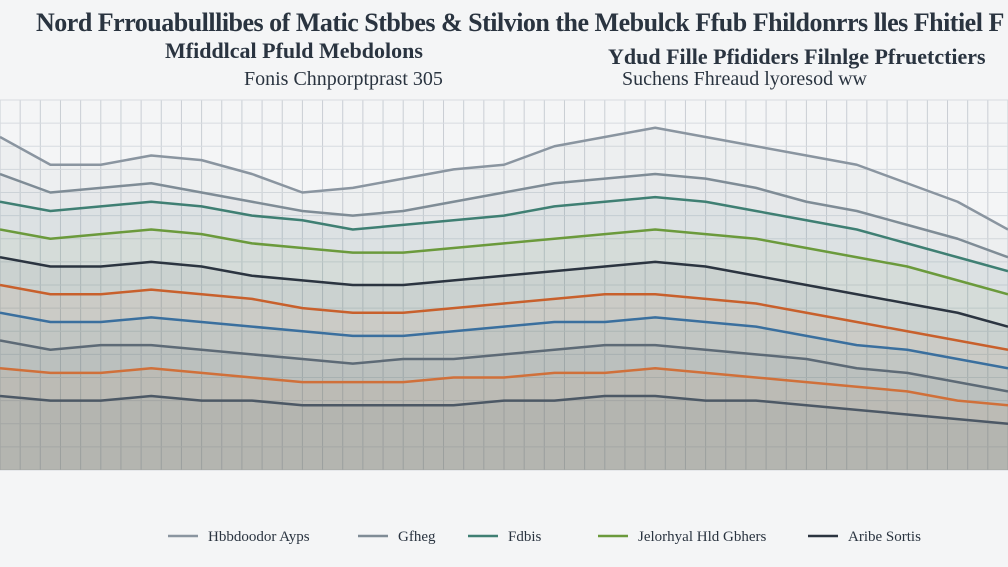 The image size is (1008, 567). I want to click on chart-caption-right: Suchens Fhreaud lyoresod ww, so click(744, 79).